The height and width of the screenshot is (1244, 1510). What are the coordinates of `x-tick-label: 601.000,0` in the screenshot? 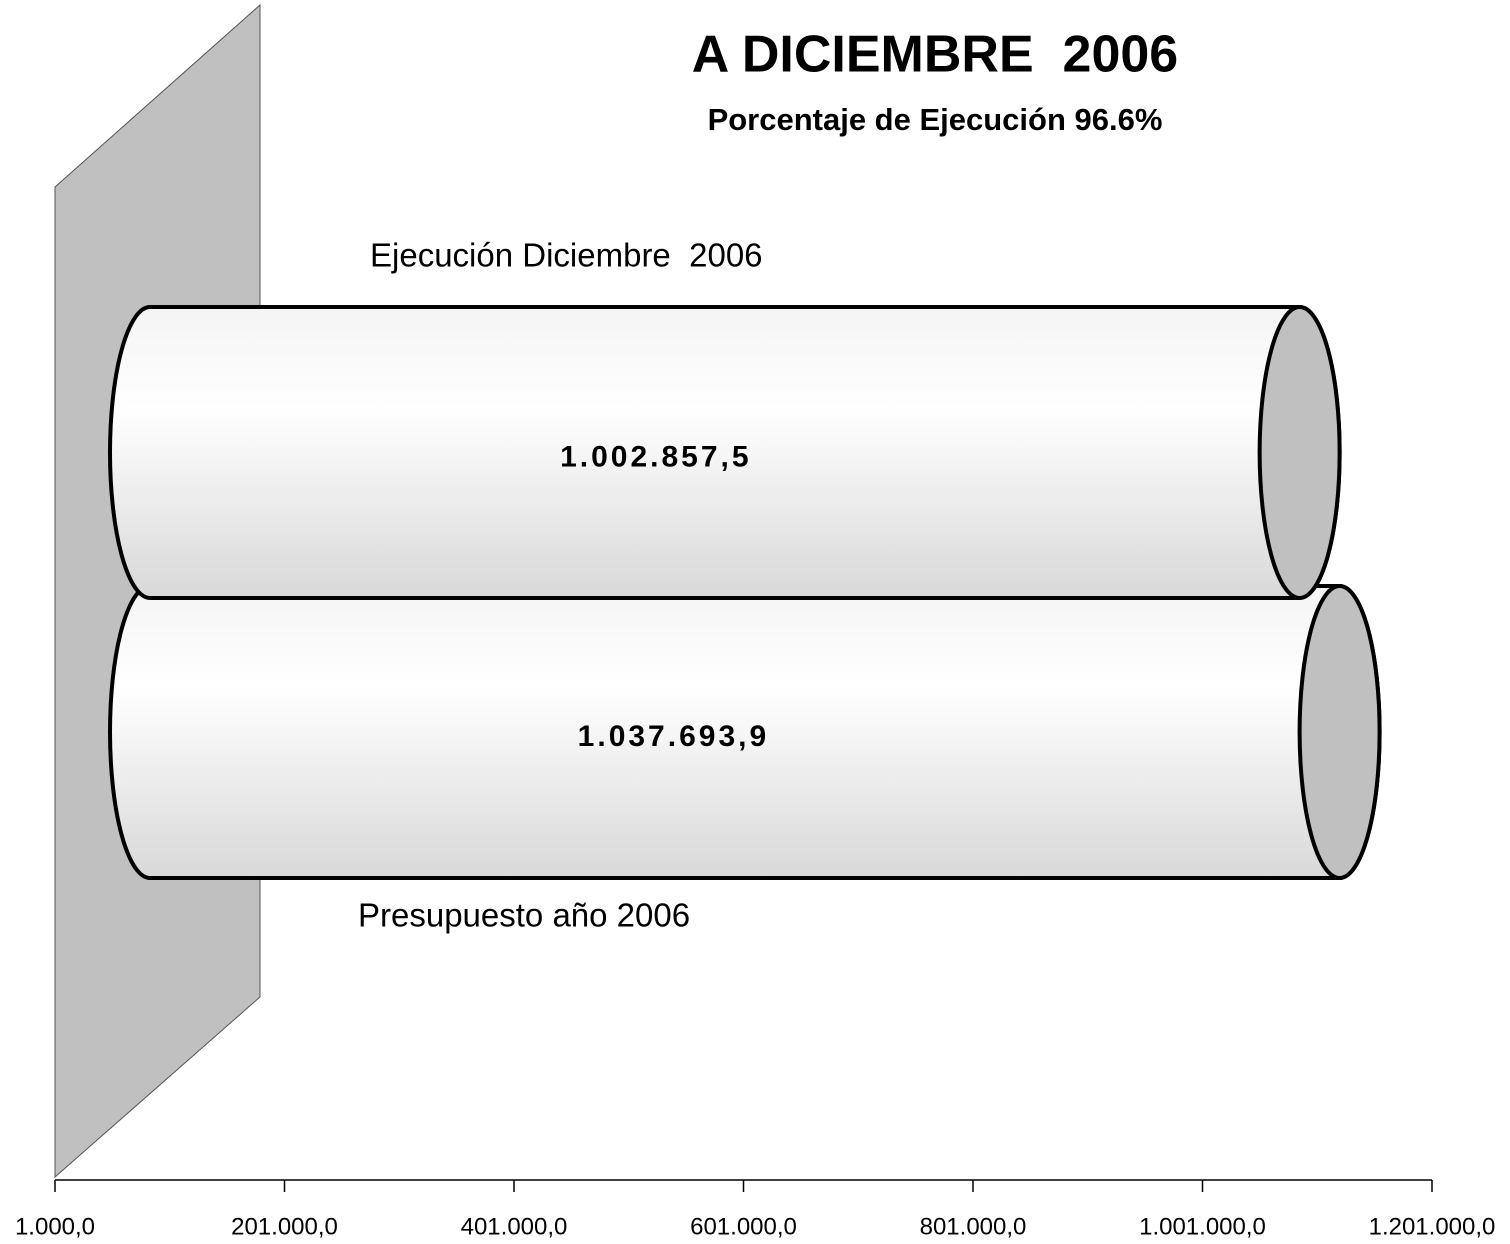 It's located at (743, 1226).